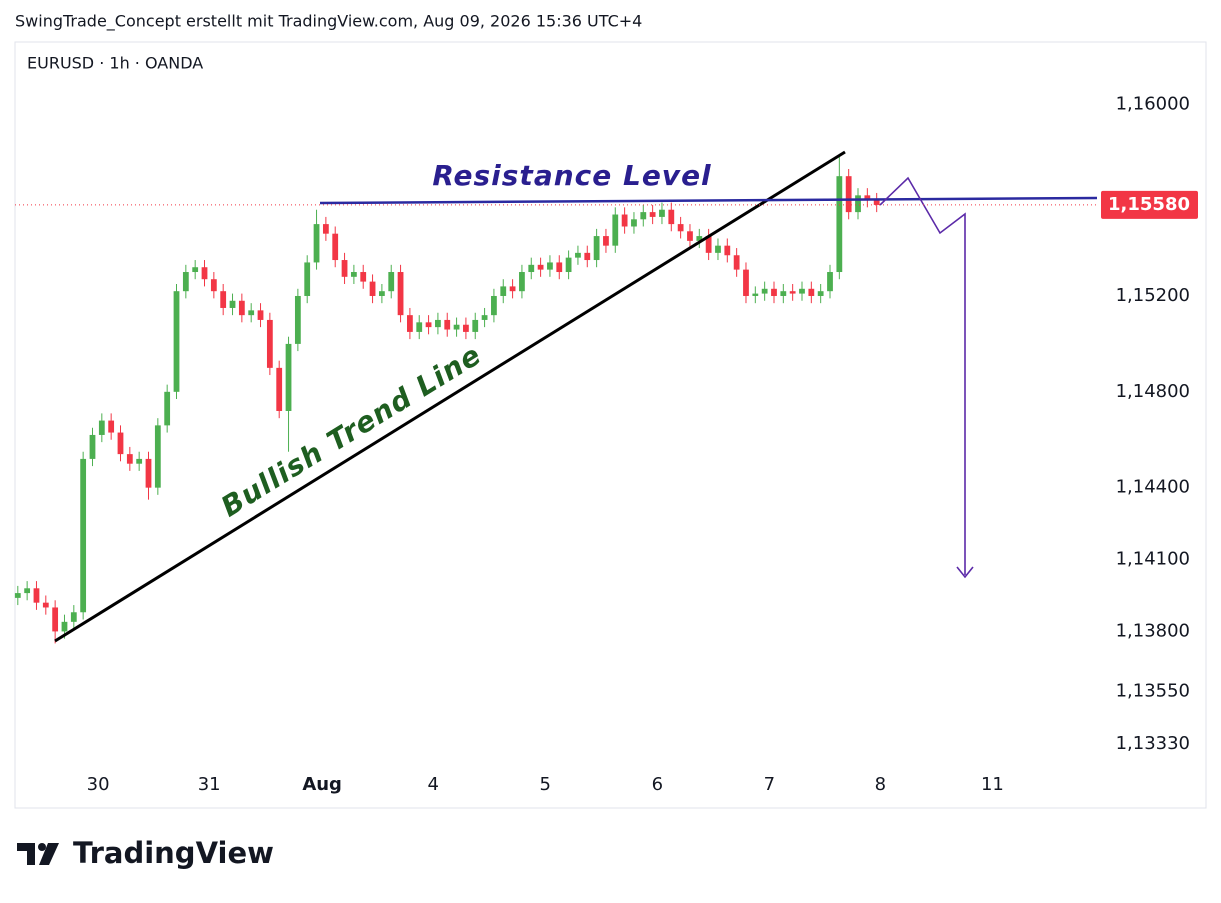  I want to click on x-tick-label: 8, so click(880, 784).